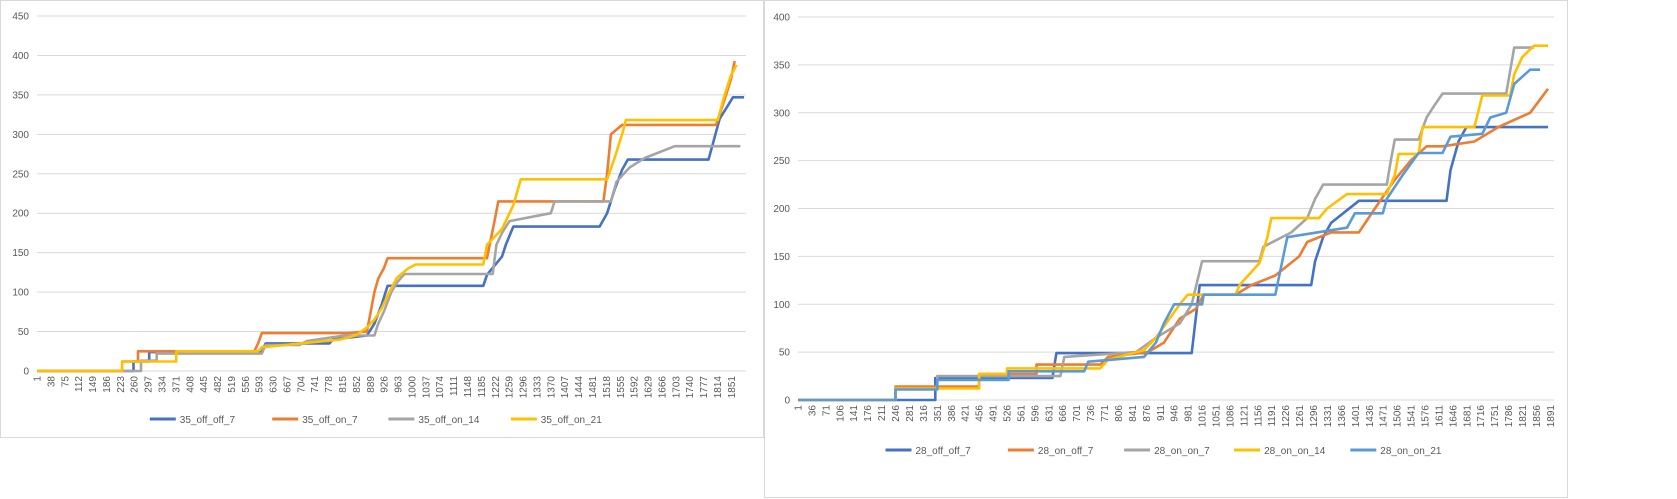 Image resolution: width=1677 pixels, height=499 pixels. What do you see at coordinates (287, 384) in the screenshot?
I see `x-tick-label: 667` at bounding box center [287, 384].